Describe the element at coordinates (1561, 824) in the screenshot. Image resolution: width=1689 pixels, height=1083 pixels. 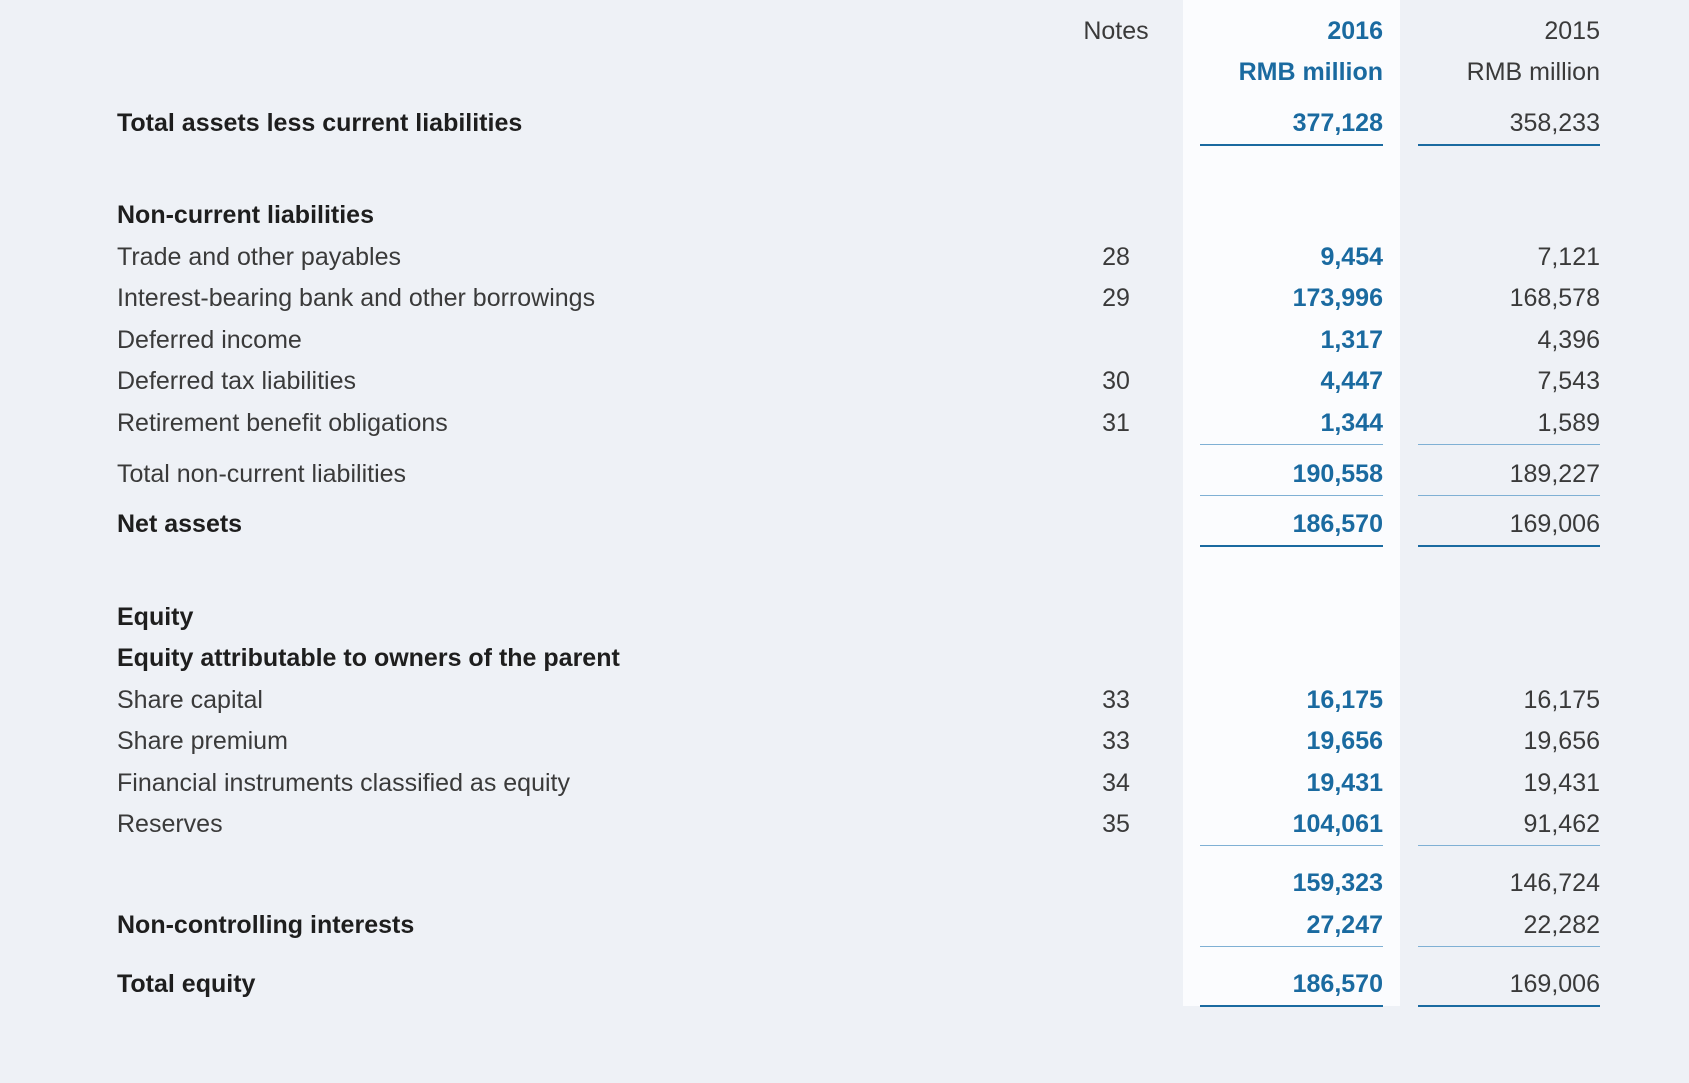
I see `value-prior: 91,462` at that location.